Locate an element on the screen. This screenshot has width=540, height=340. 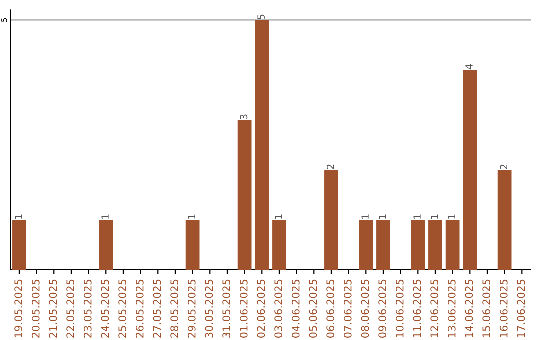
x-tick-label: 07.06.2025 is located at coordinates (348, 309).